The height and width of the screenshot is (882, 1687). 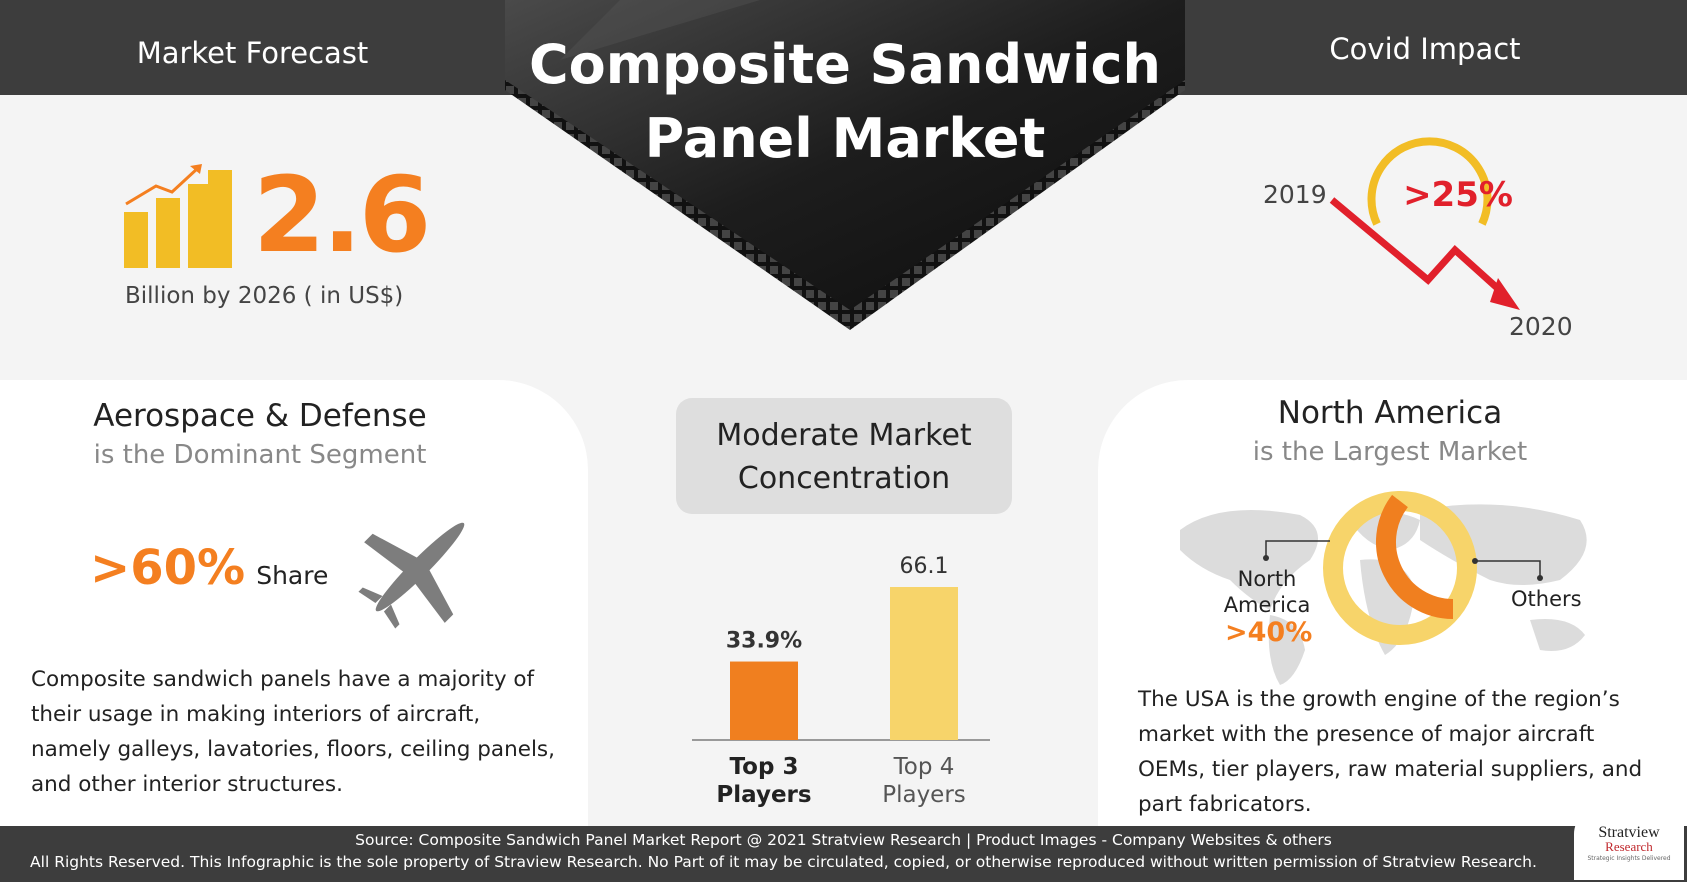 What do you see at coordinates (178, 216) in the screenshot?
I see `growth-bar-chart-icon` at bounding box center [178, 216].